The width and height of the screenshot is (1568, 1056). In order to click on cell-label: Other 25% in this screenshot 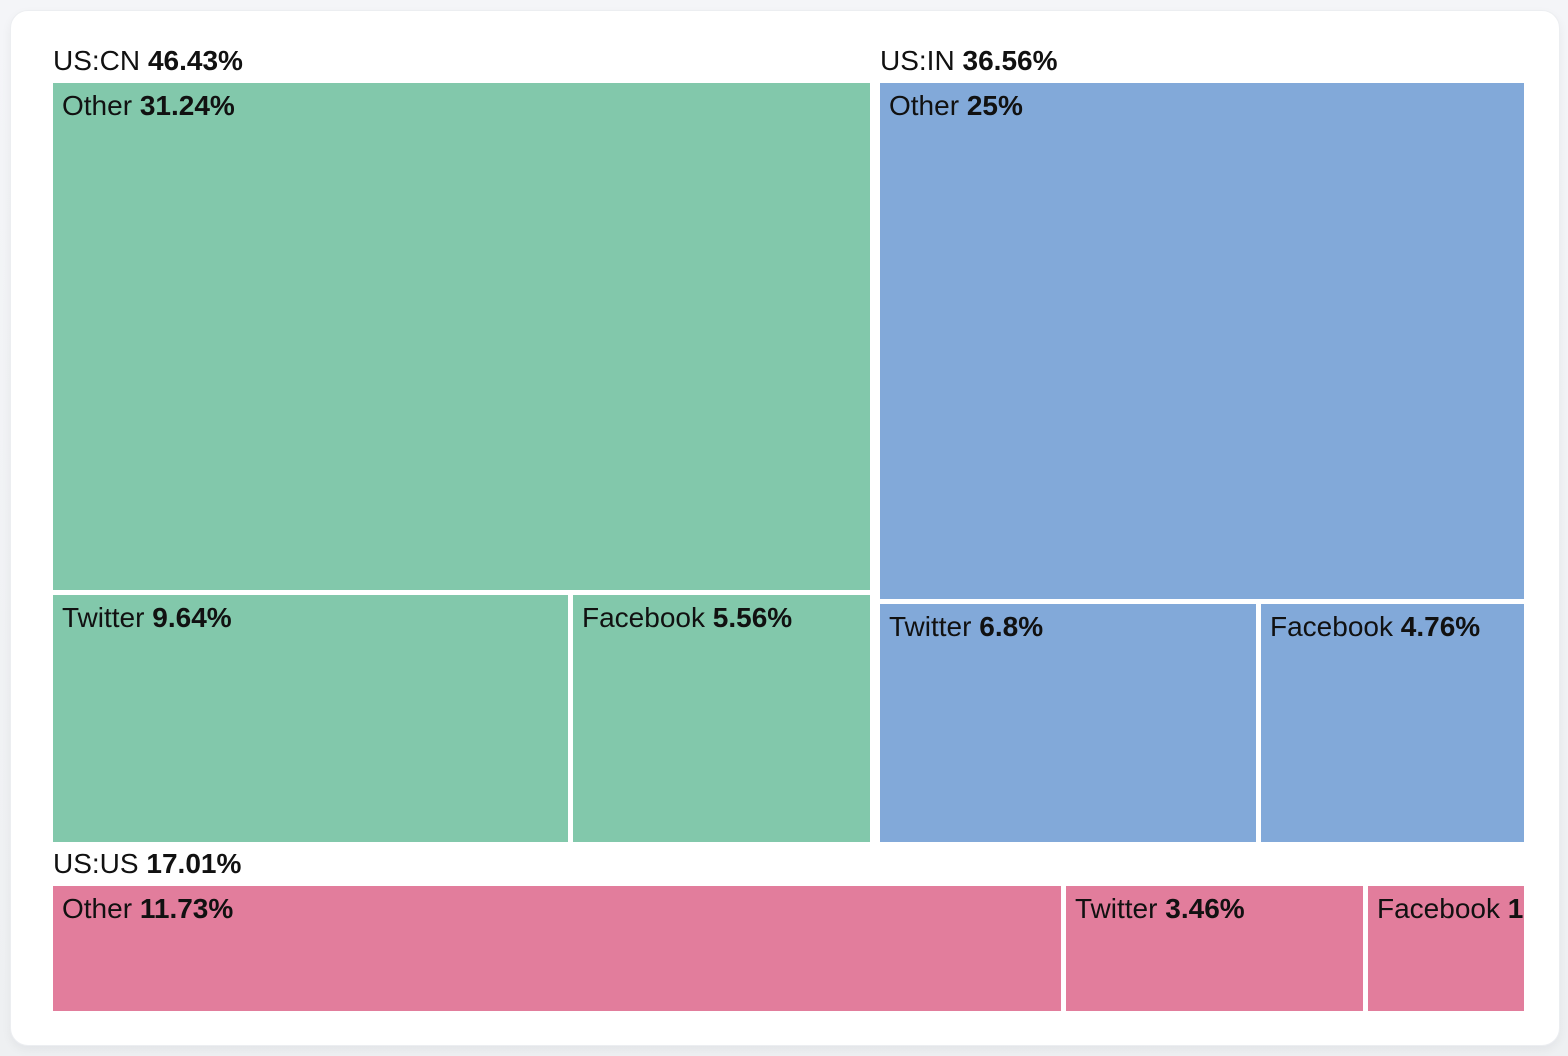, I will do `click(1202, 106)`.